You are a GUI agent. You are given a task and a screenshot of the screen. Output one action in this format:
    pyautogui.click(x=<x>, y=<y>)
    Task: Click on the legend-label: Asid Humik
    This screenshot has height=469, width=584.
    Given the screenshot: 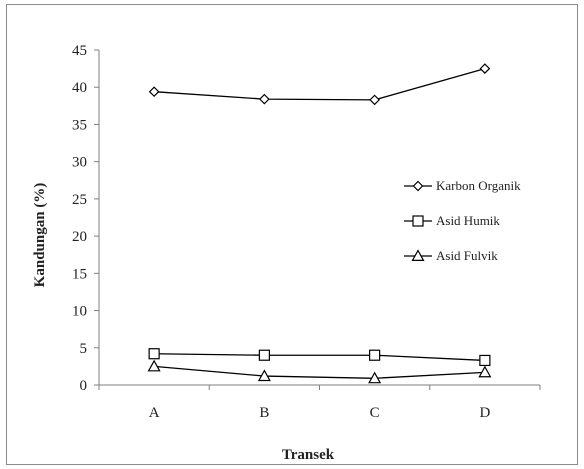 What is the action you would take?
    pyautogui.click(x=468, y=220)
    